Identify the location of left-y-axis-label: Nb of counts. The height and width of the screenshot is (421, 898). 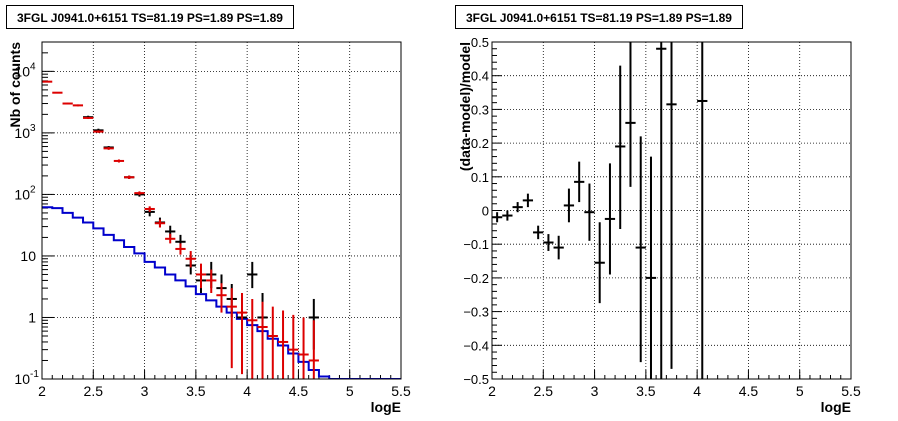
(15, 85).